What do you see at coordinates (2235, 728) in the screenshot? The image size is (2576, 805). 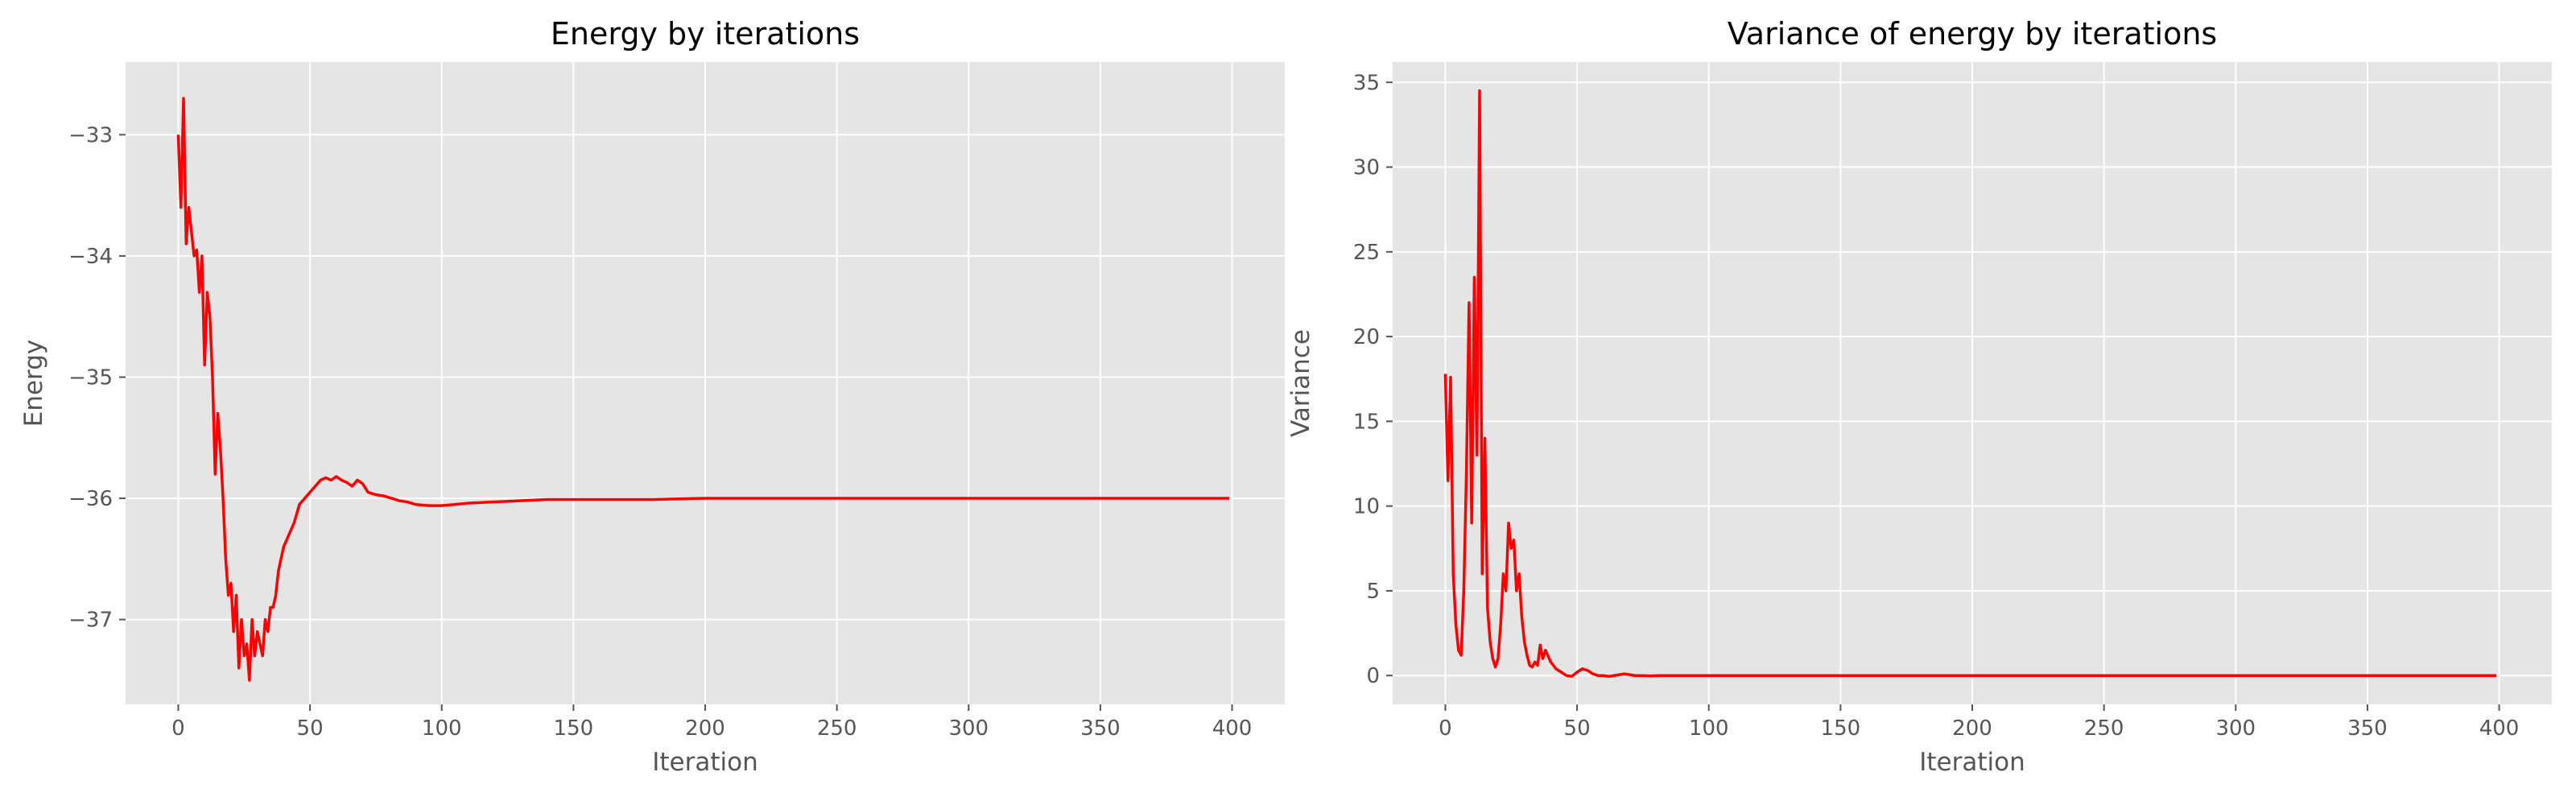 I see `variance-x-tick-label: 300` at bounding box center [2235, 728].